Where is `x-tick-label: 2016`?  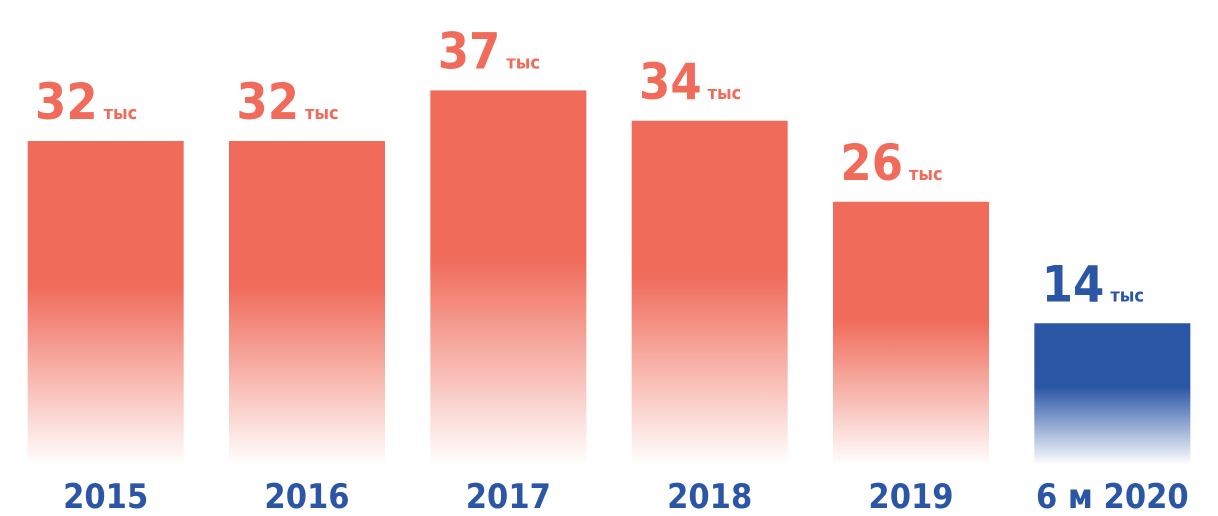 x-tick-label: 2016 is located at coordinates (306, 496).